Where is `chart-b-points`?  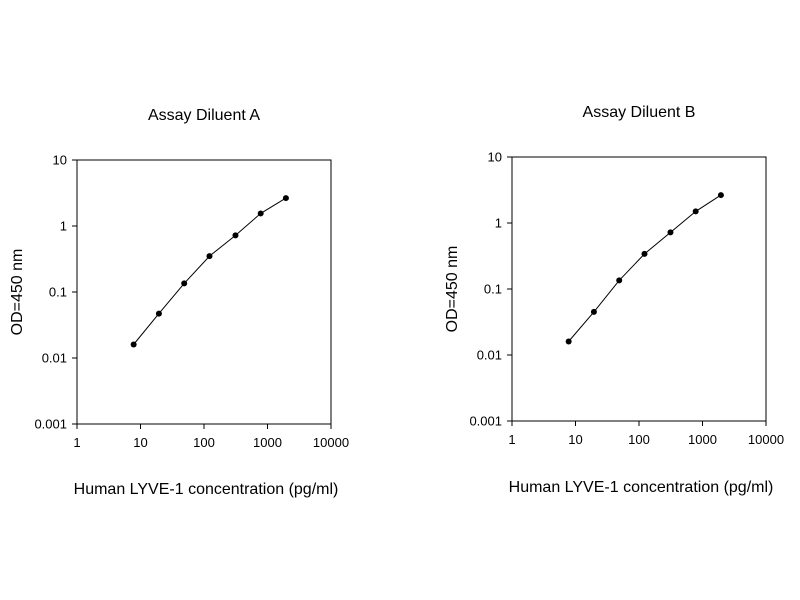
chart-b-points is located at coordinates (644, 268).